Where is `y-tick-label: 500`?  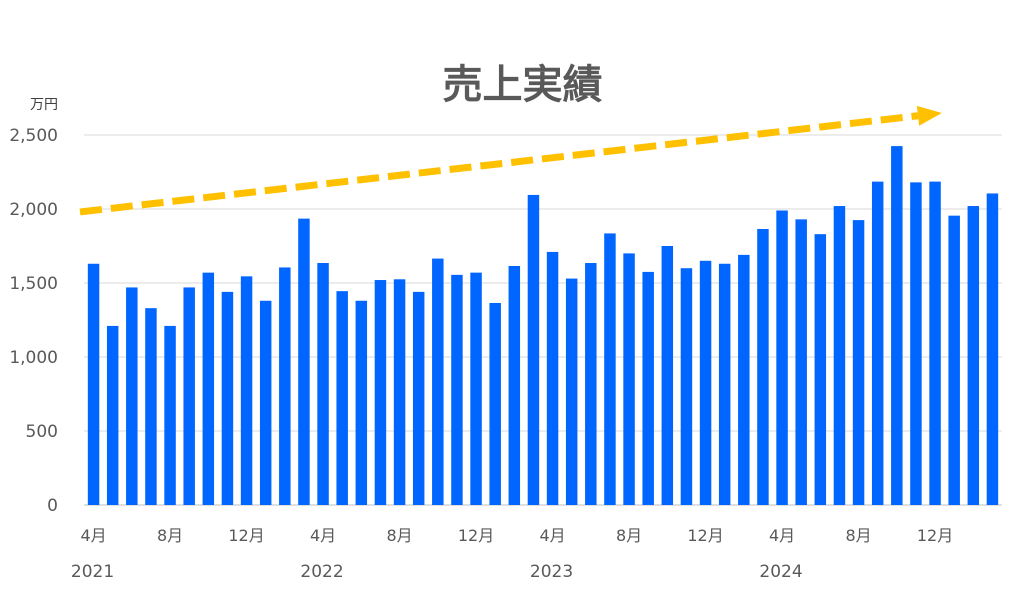 y-tick-label: 500 is located at coordinates (42, 432).